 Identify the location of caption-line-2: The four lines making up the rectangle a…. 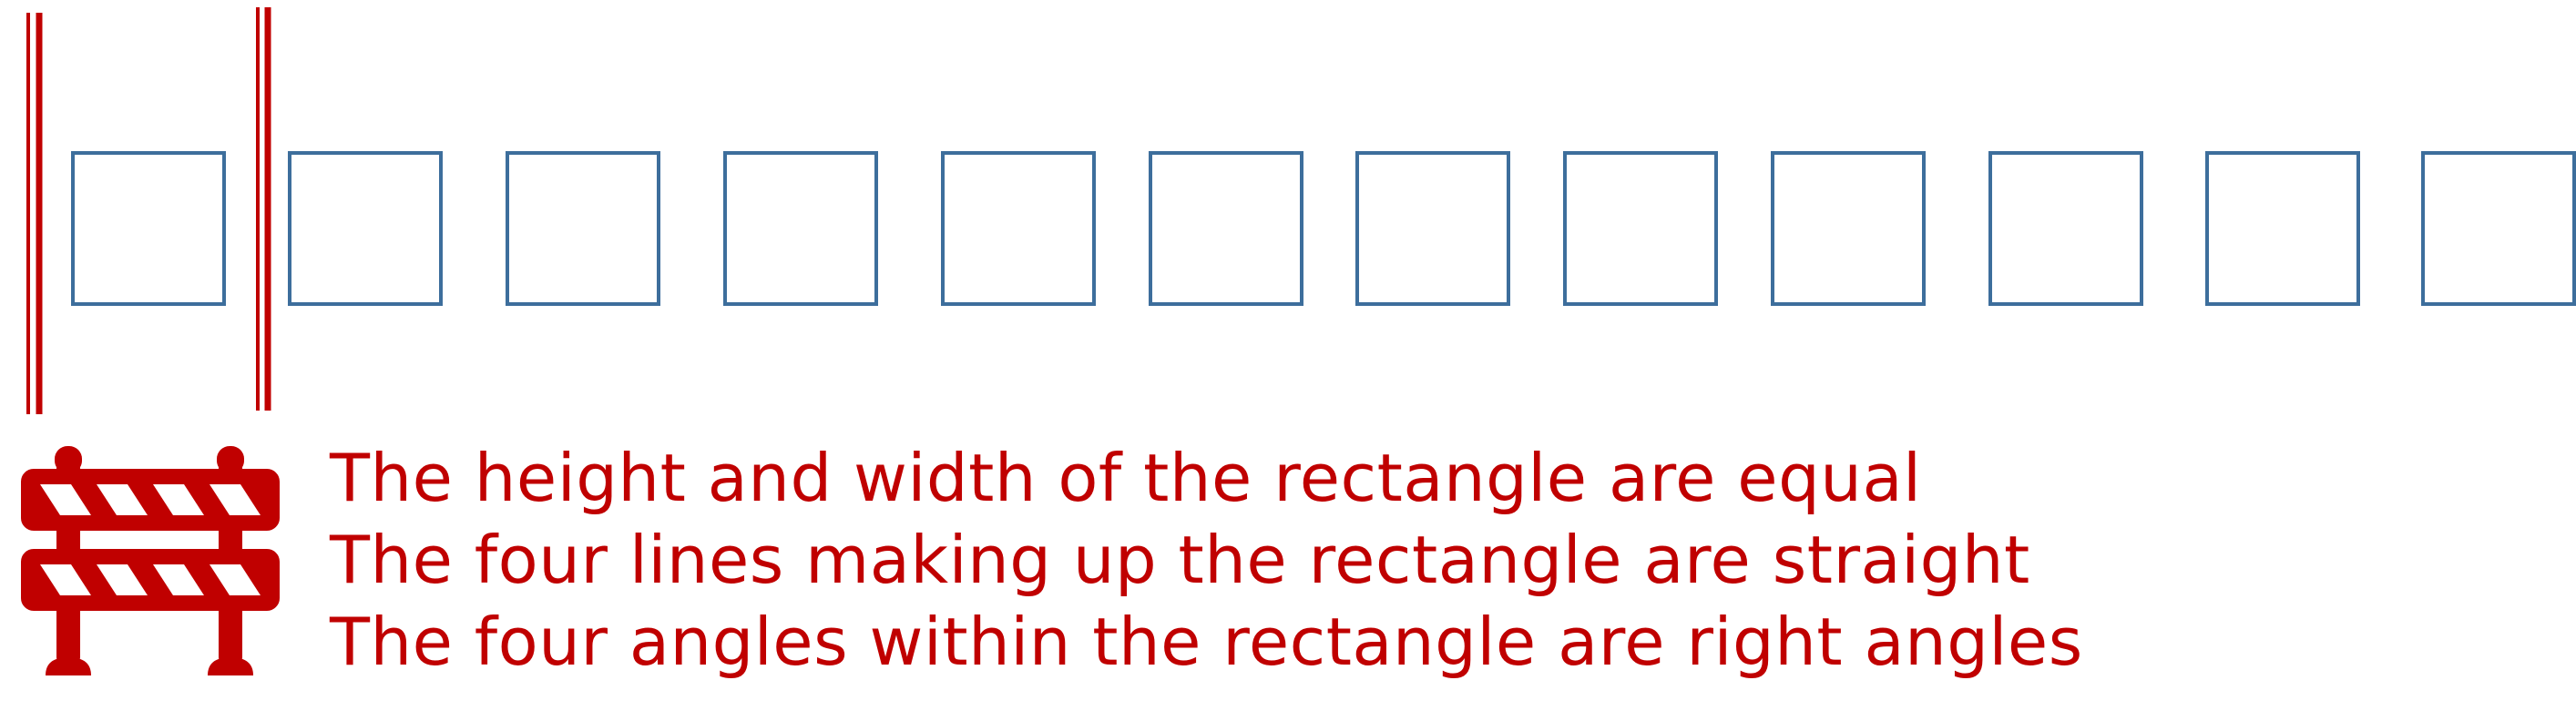
(1180, 560).